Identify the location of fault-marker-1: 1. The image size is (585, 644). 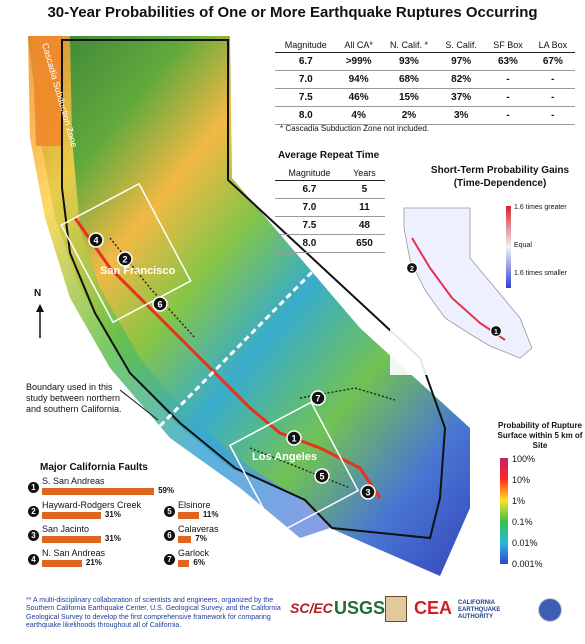
(294, 438).